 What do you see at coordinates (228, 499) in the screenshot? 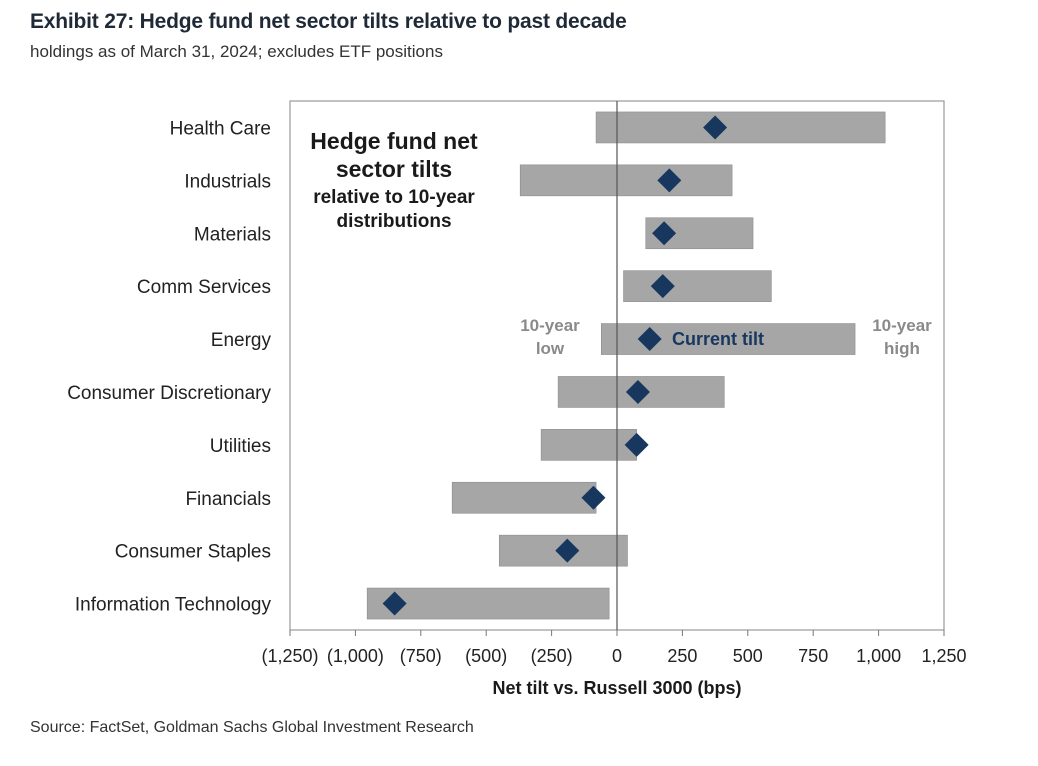
I see `category-label: Financials` at bounding box center [228, 499].